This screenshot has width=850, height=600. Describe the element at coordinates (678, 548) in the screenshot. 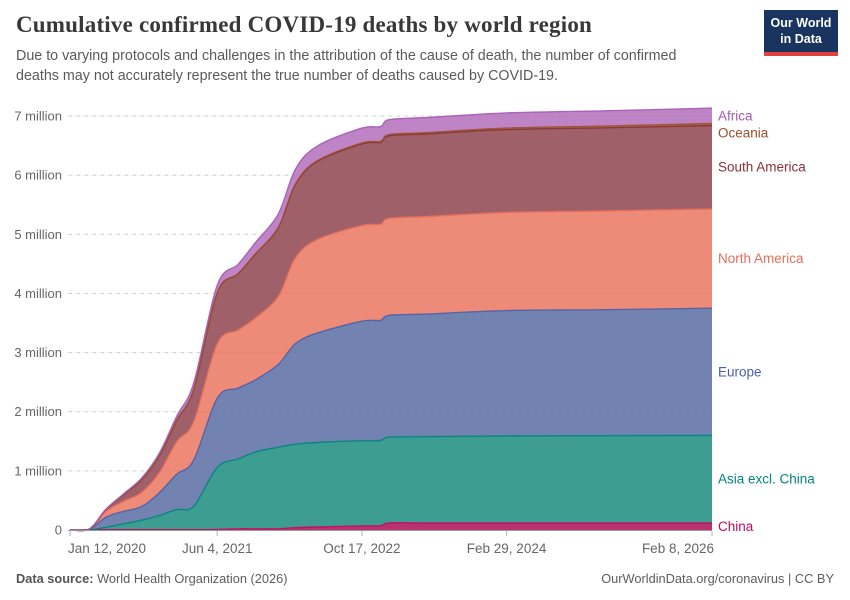

I see `x-axis-label: Feb 8, 2026` at that location.